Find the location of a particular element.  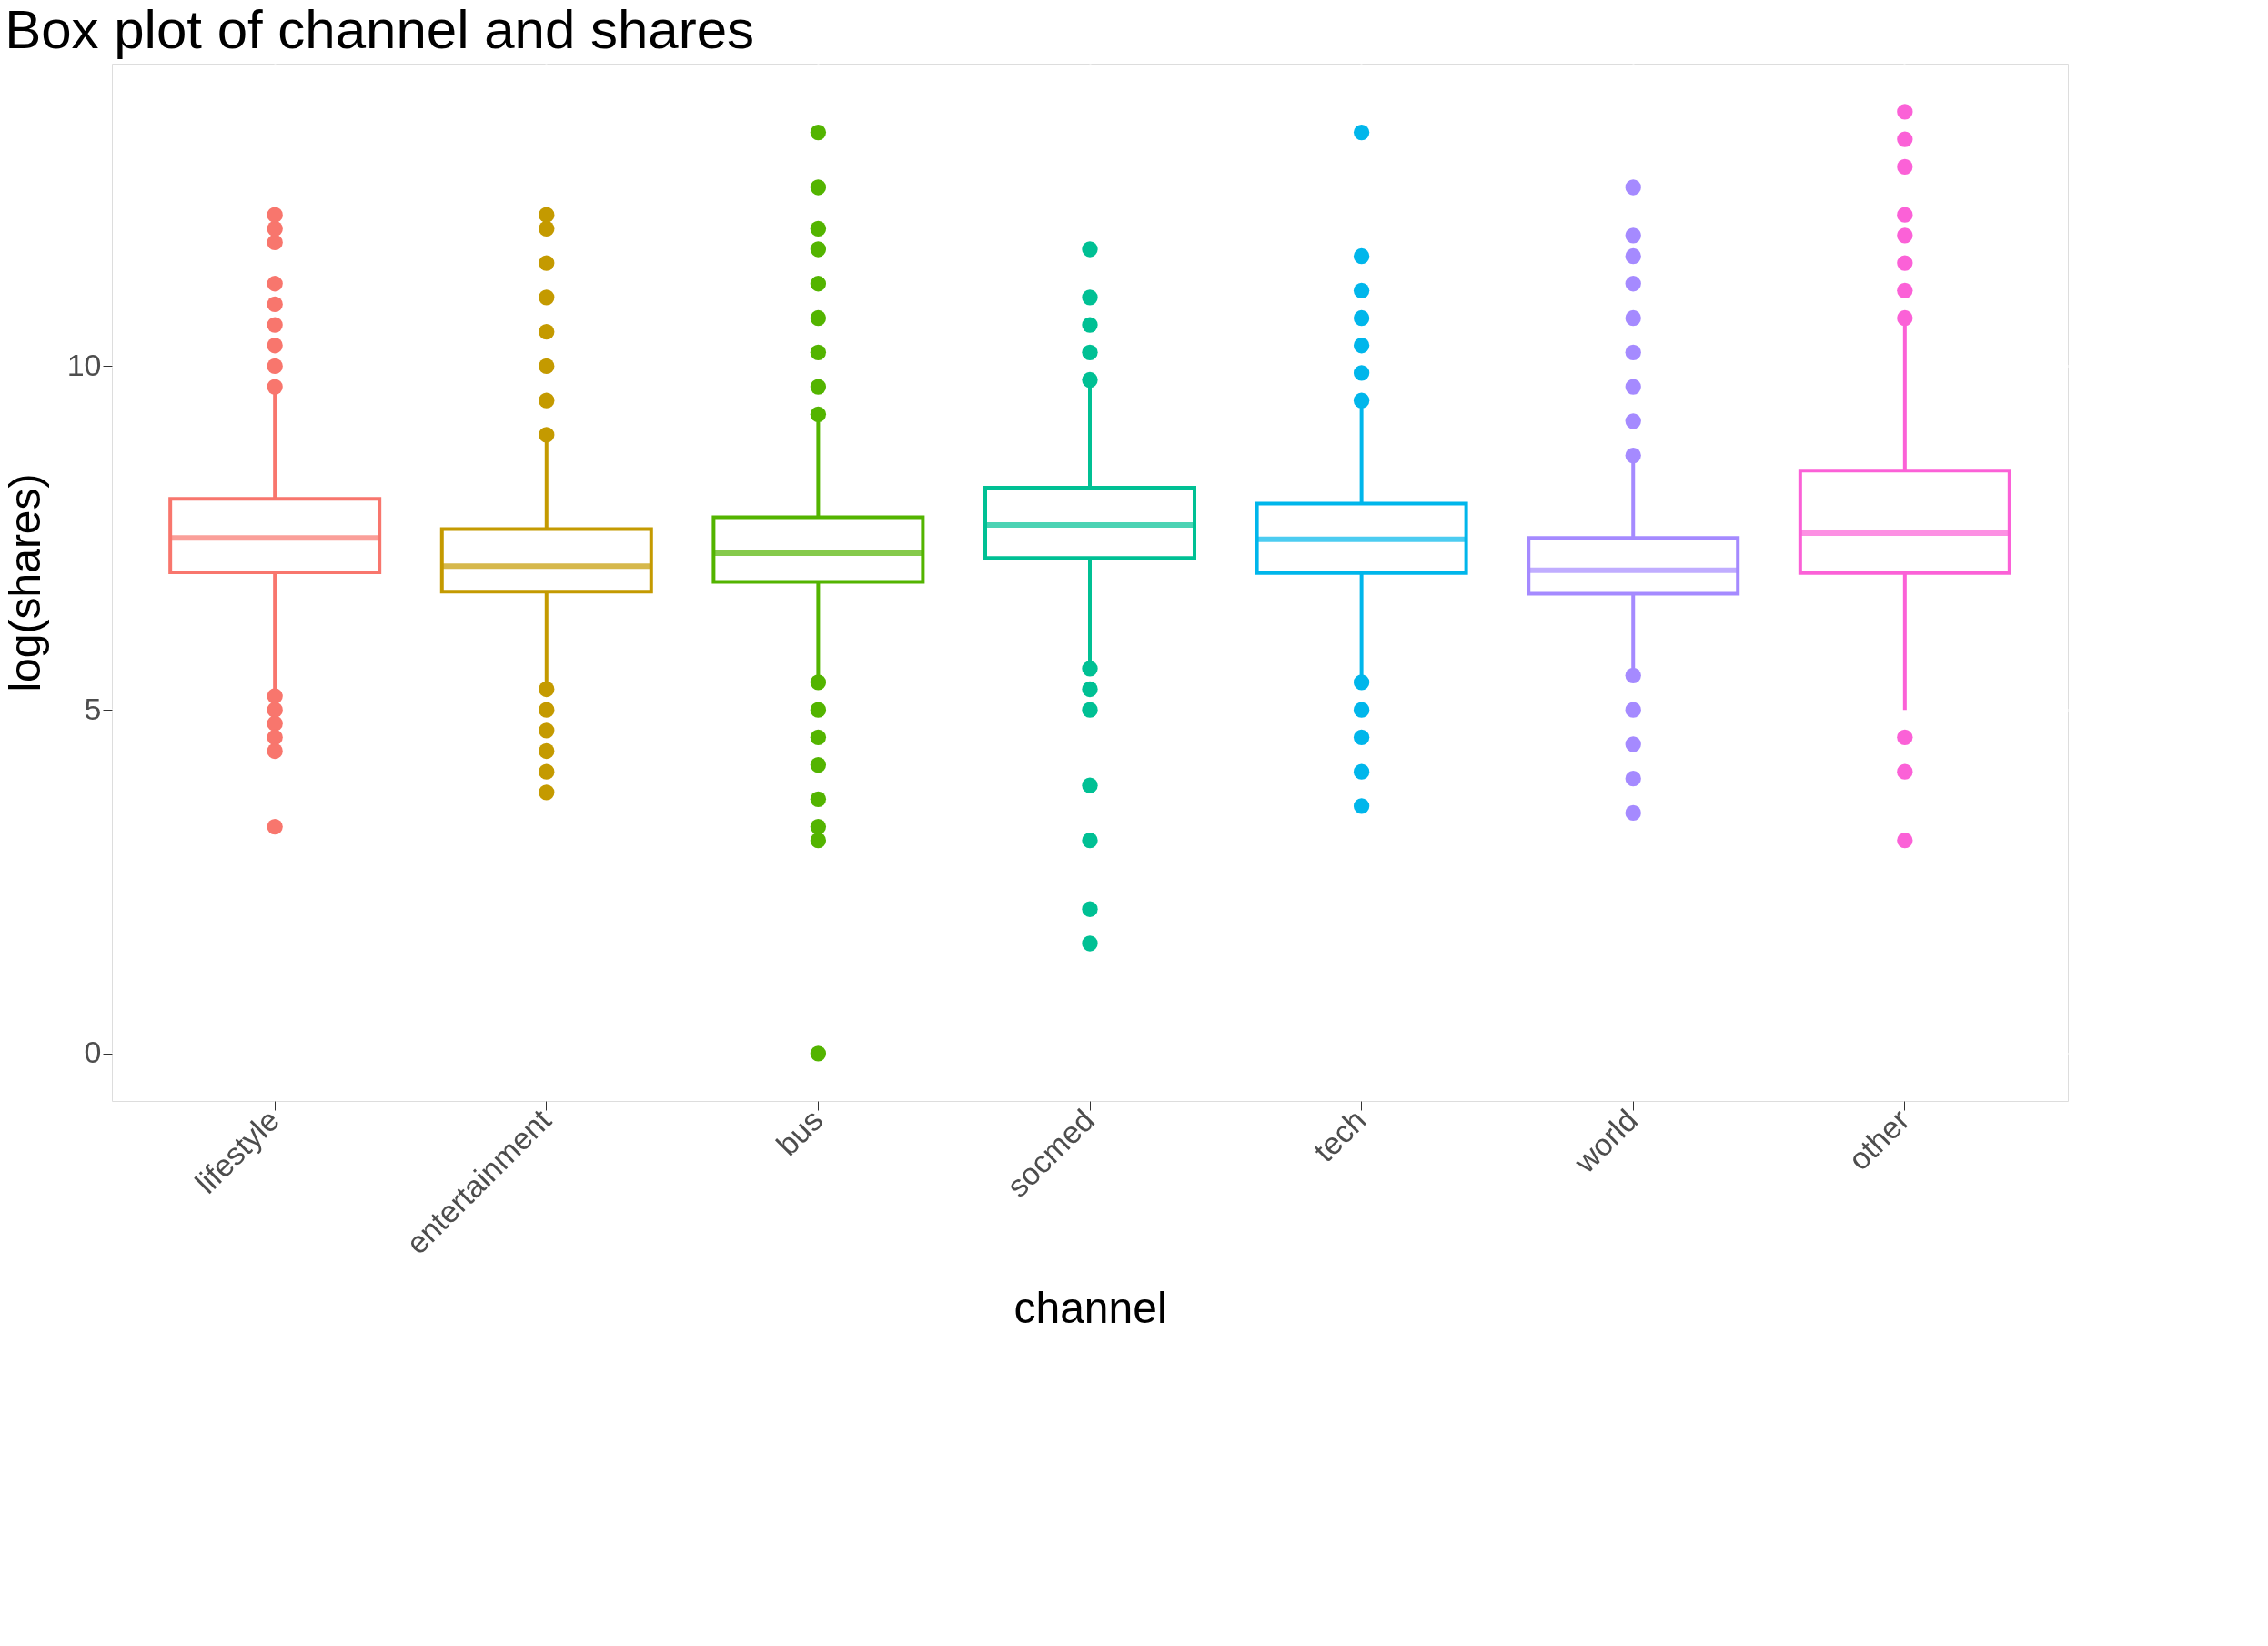

x-tick-label: tech is located at coordinates (1340, 1135).